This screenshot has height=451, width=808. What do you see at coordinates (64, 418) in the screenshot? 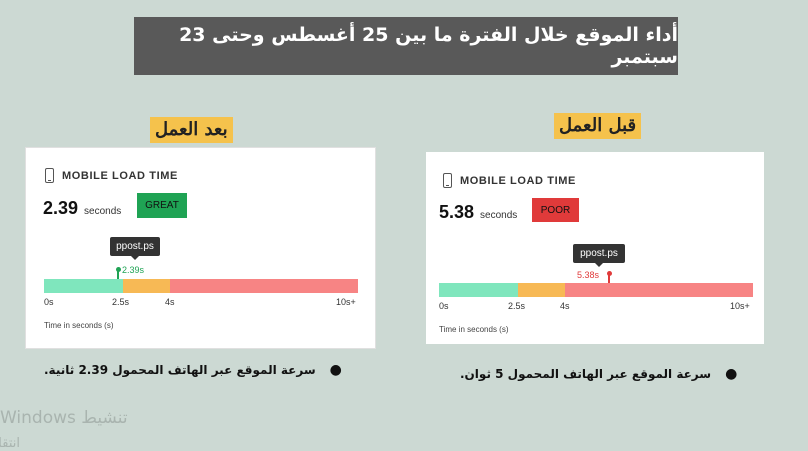
I see `watermark-line-1: تنشيط Windows` at bounding box center [64, 418].